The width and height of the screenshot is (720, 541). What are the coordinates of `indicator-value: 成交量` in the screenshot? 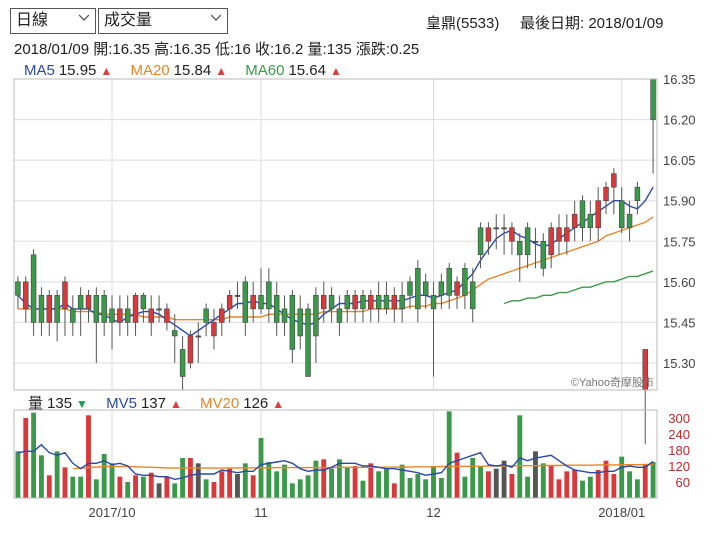 It's located at (128, 20).